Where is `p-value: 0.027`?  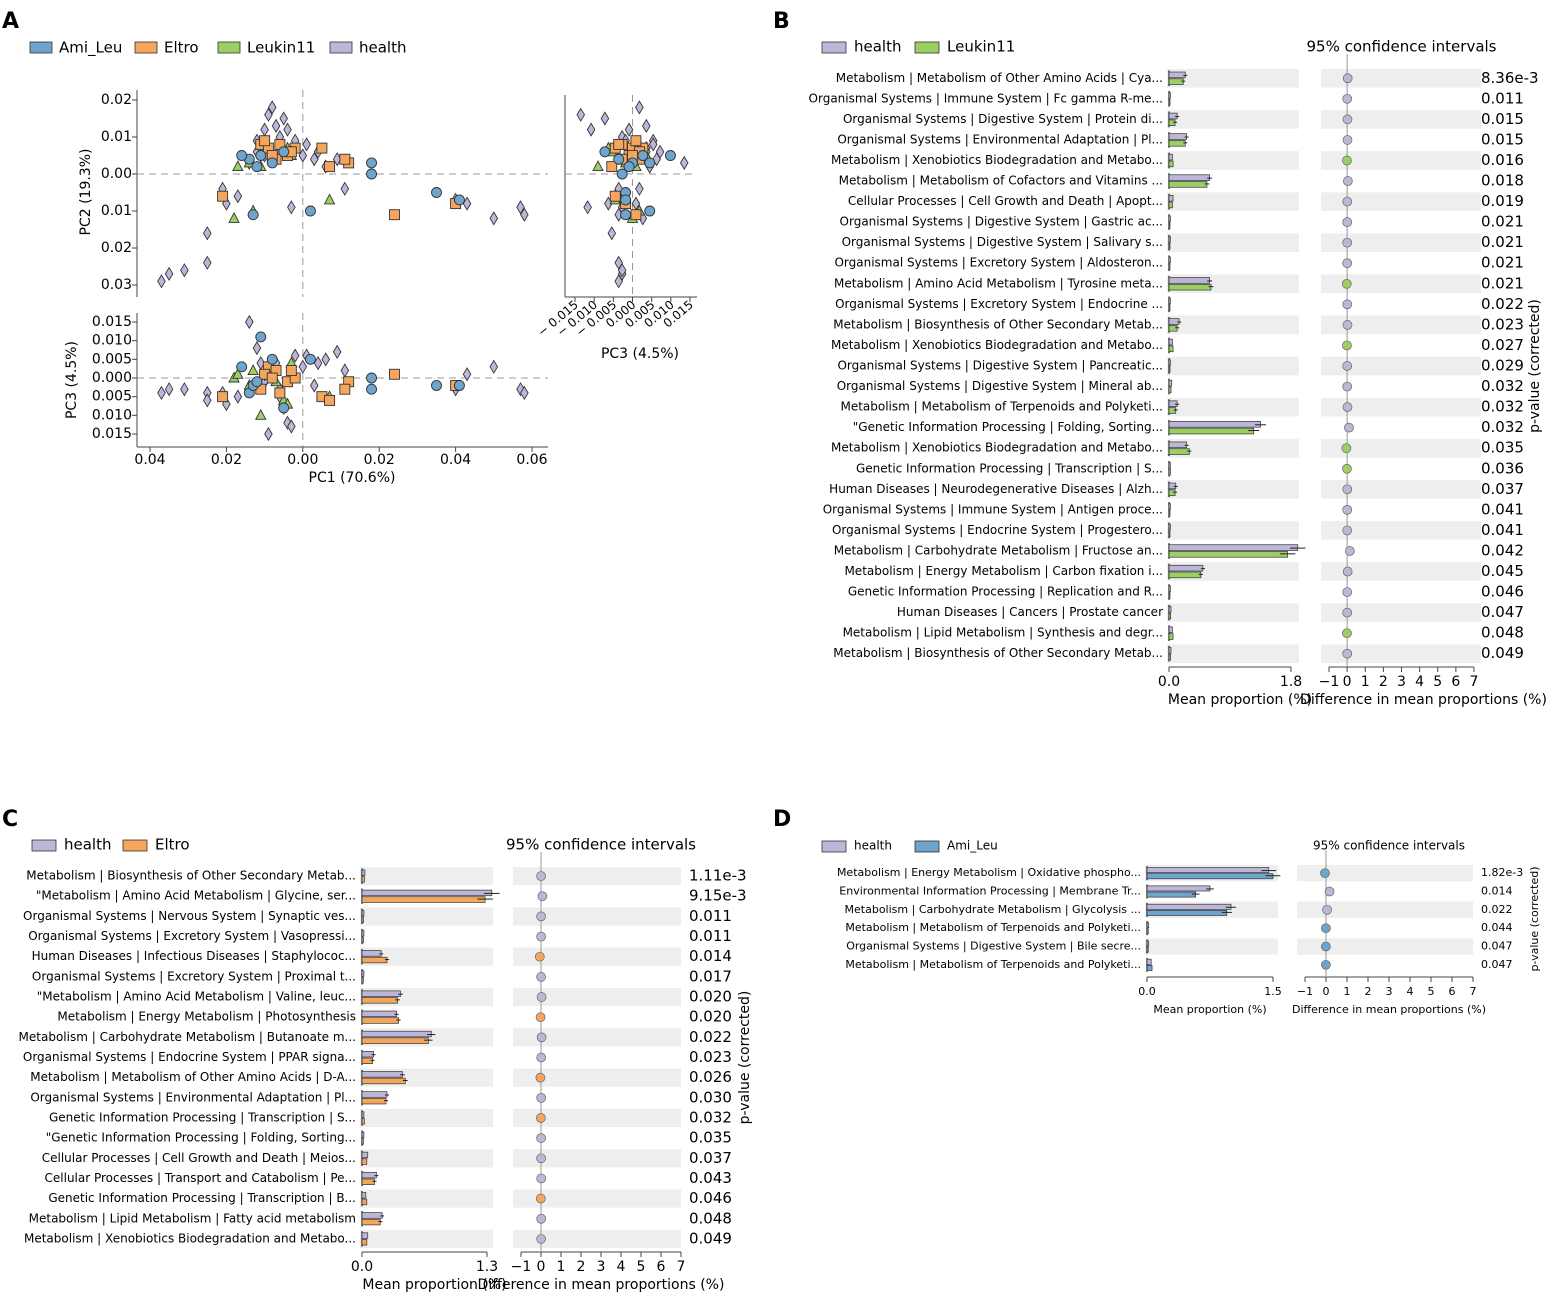 p-value: 0.027 is located at coordinates (1502, 345).